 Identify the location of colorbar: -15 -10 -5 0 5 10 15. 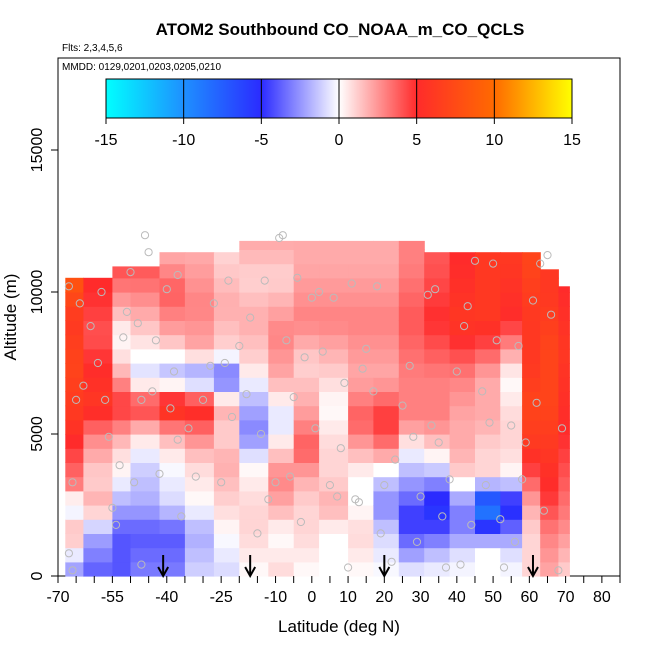
(337, 113).